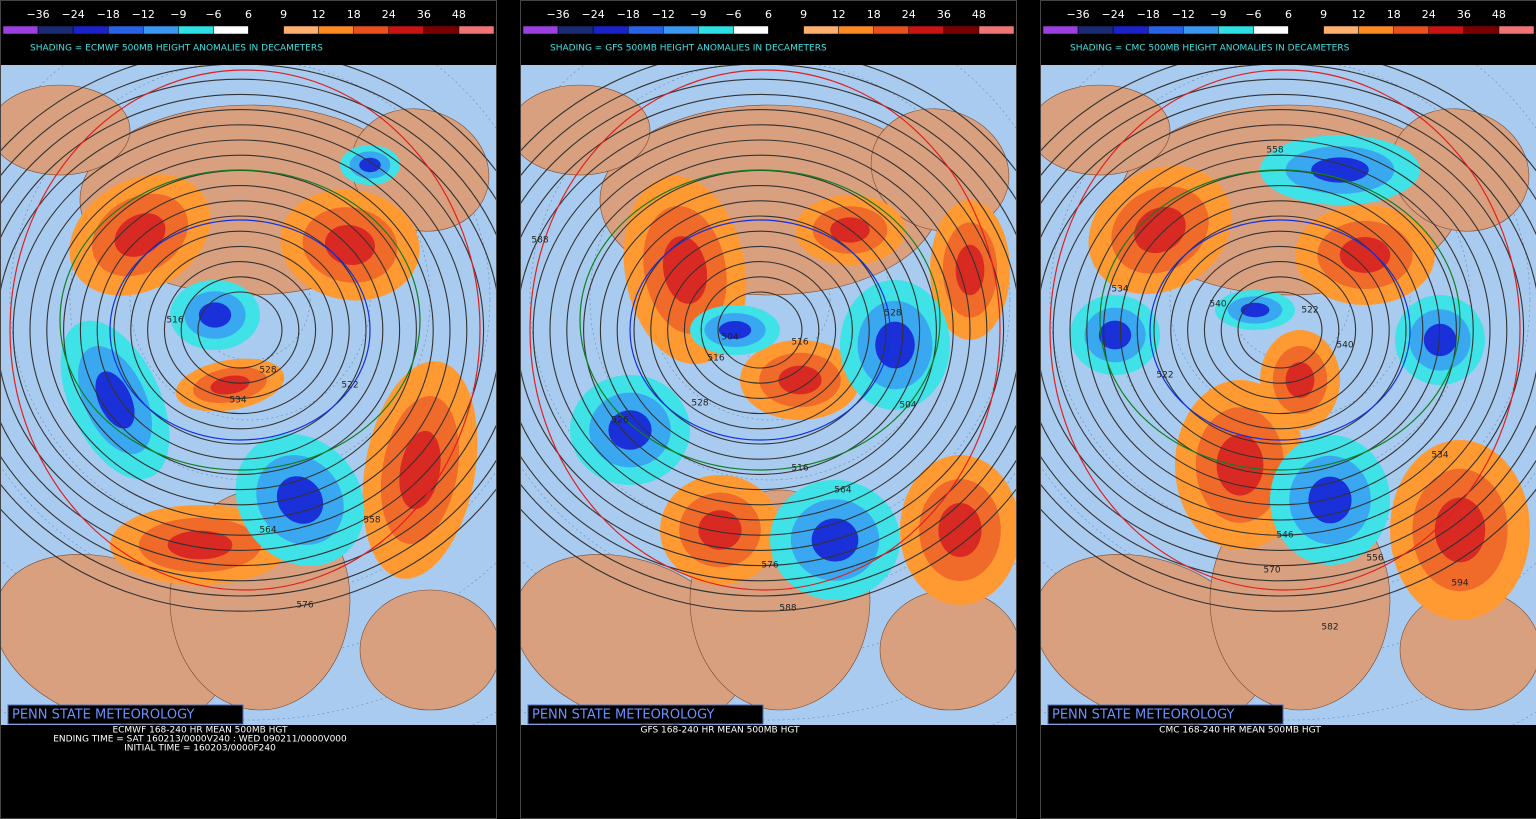 Image resolution: width=1536 pixels, height=819 pixels. Describe the element at coordinates (557, 14) in the screenshot. I see `colorbar-label: −36` at that location.